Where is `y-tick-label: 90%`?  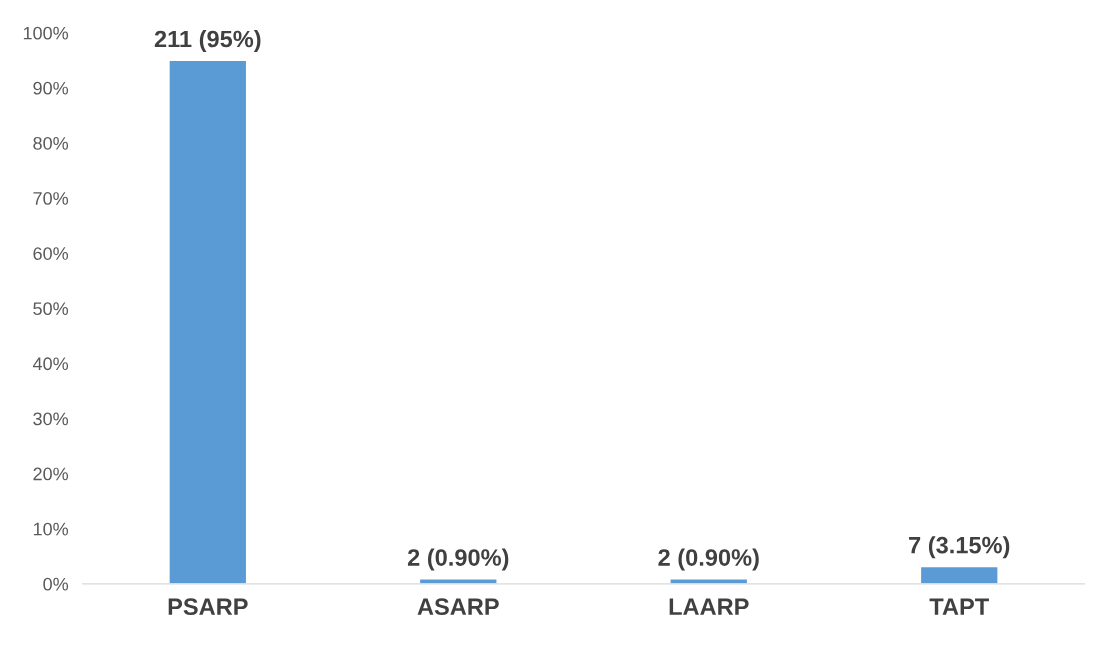
y-tick-label: 90% is located at coordinates (51, 88).